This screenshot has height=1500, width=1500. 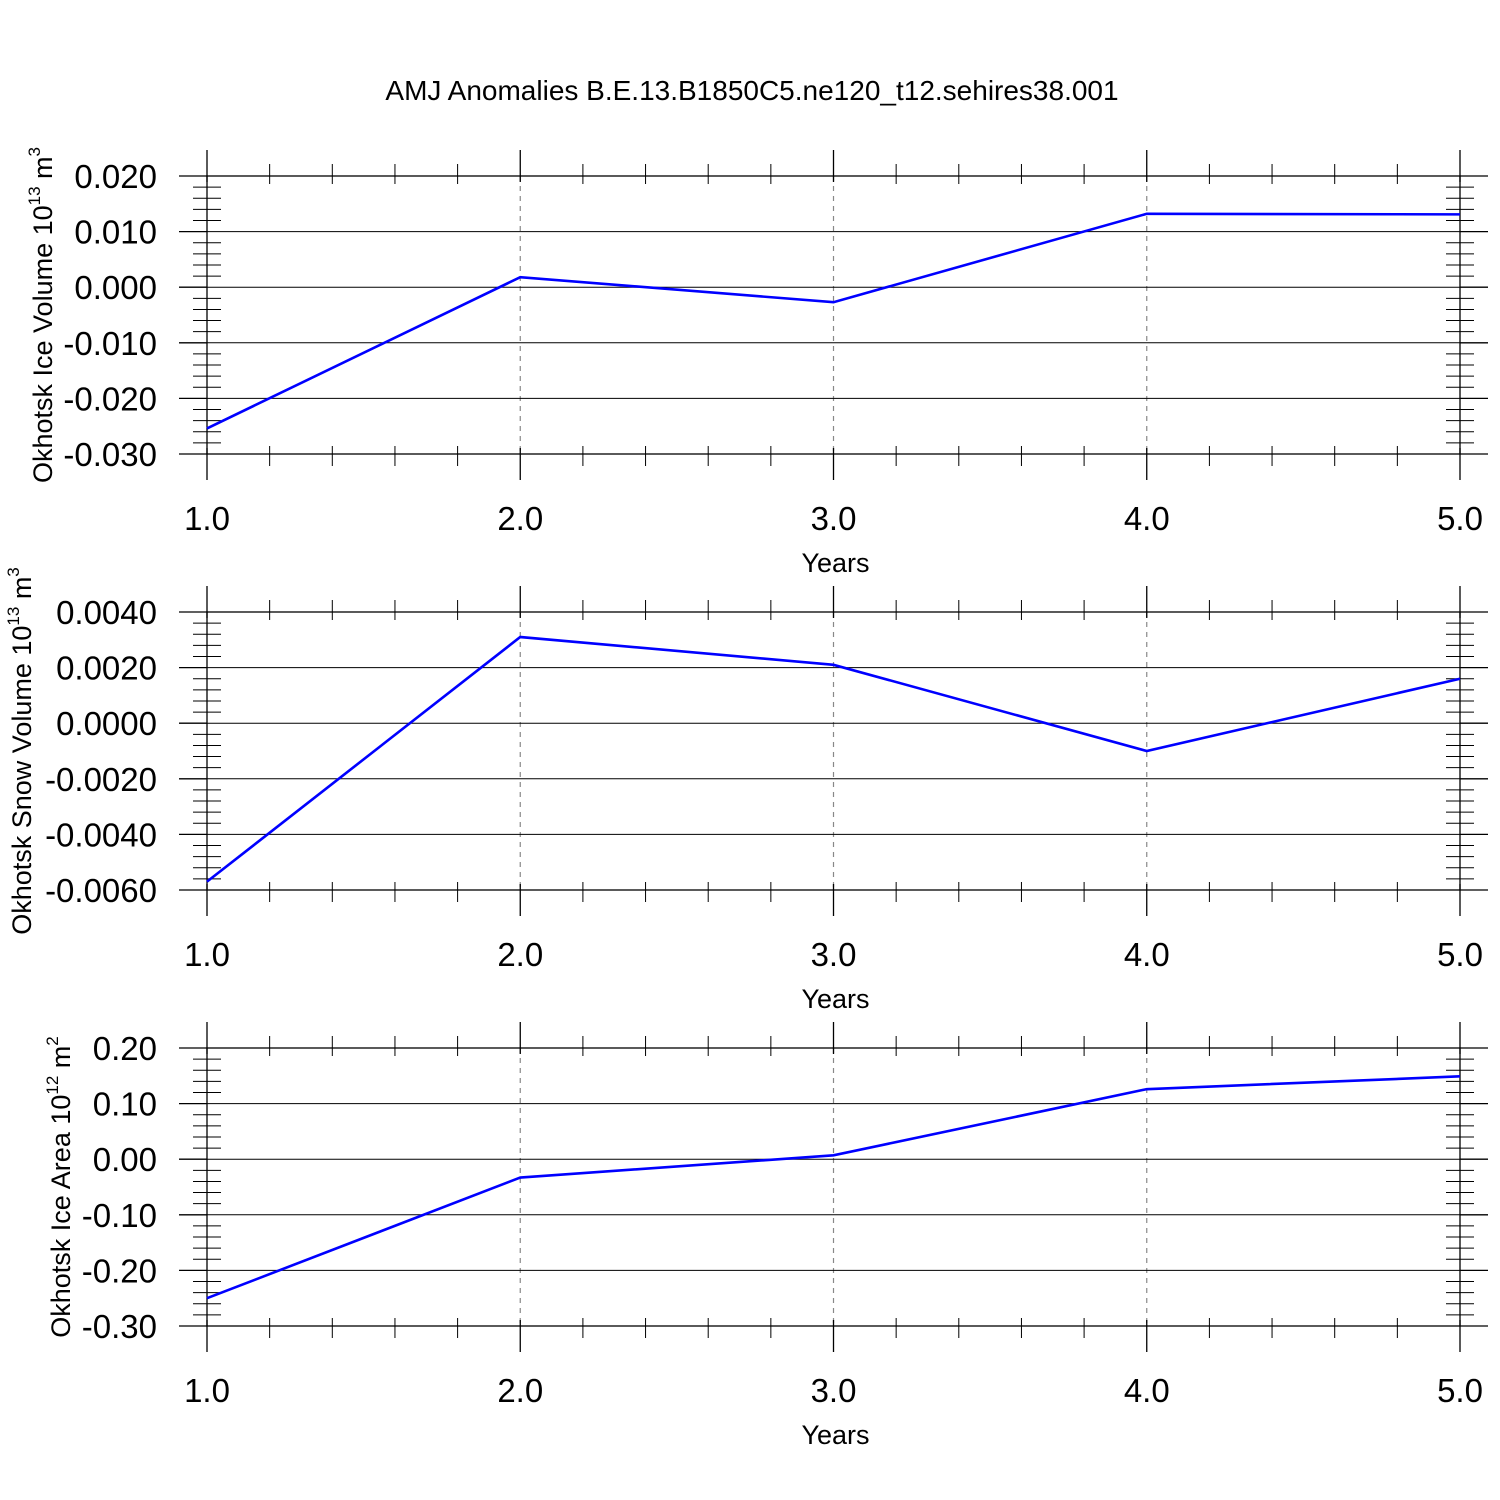 I want to click on y-axis-title-part: Okhotsk Snow Volume 10, so click(x=22, y=780).